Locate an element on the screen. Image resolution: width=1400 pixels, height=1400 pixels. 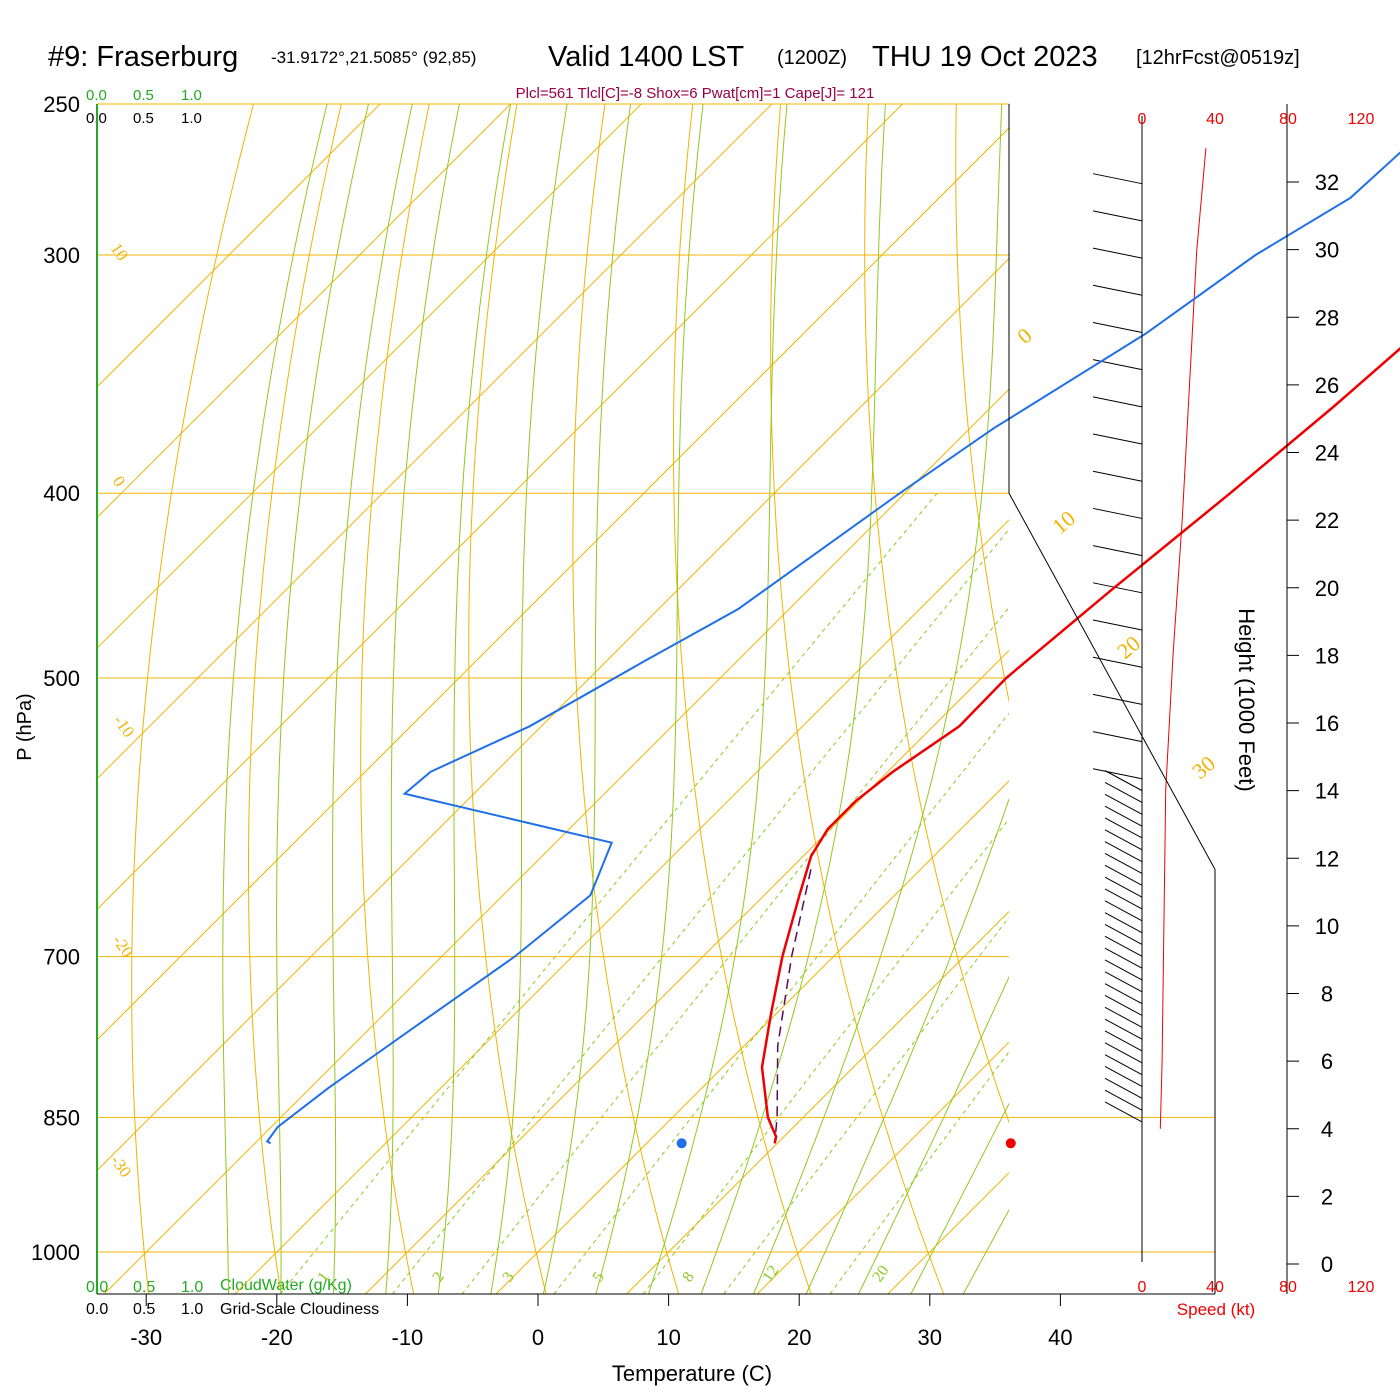
dry-adiabat-label: -30 is located at coordinates (121, 1165).